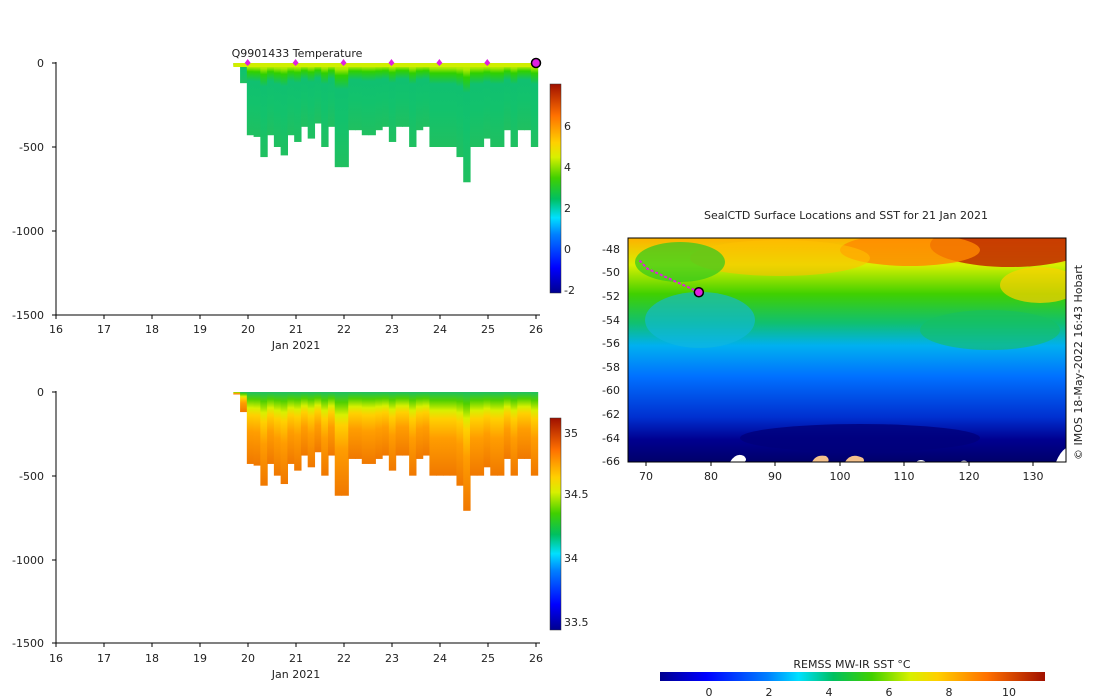  Describe the element at coordinates (248, 329) in the screenshot. I see `x-tick-label: 20` at that location.